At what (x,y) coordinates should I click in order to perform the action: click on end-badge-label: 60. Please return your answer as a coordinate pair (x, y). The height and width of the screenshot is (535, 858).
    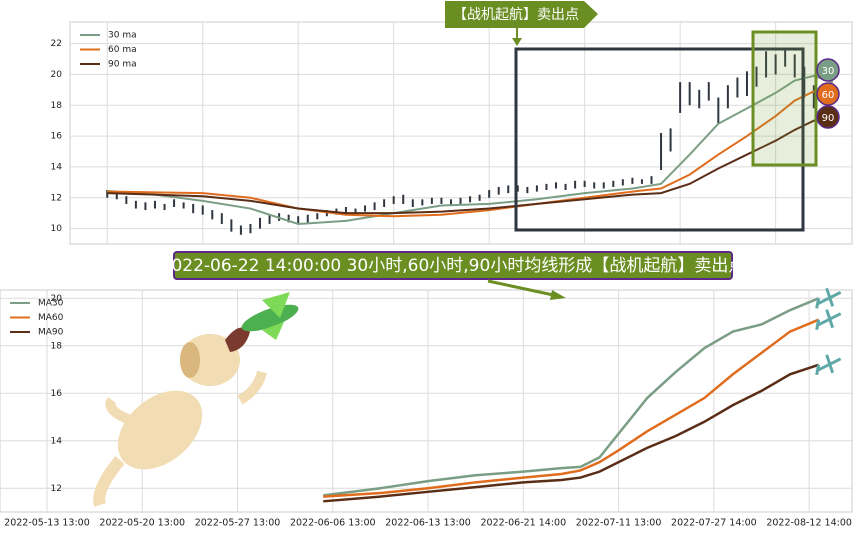
    Looking at the image, I should click on (828, 95).